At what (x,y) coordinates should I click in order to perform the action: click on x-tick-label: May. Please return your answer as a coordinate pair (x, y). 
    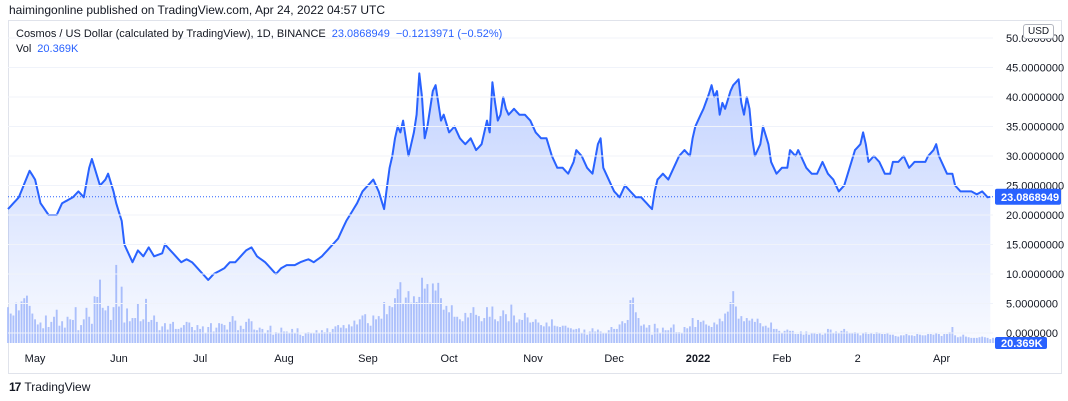
    Looking at the image, I should click on (35, 359).